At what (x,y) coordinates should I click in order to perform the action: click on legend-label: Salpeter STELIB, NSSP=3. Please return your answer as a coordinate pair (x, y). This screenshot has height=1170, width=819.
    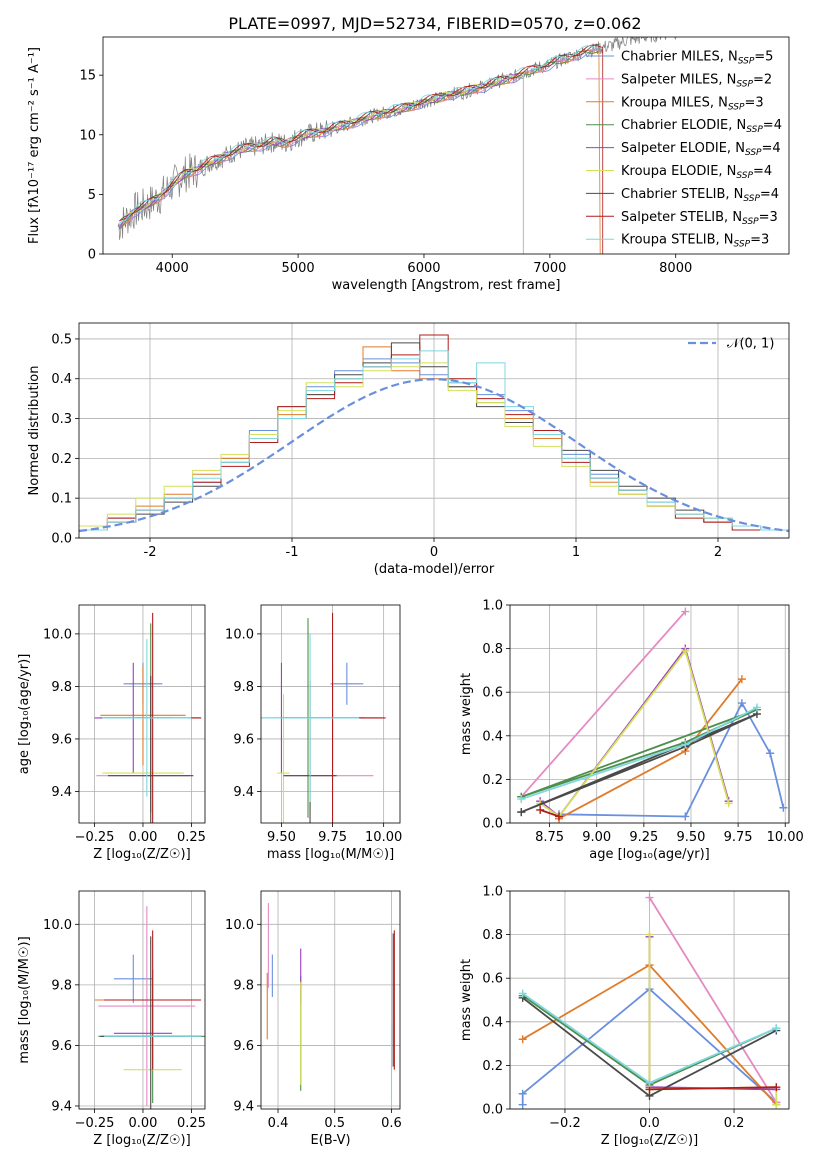
    Looking at the image, I should click on (699, 218).